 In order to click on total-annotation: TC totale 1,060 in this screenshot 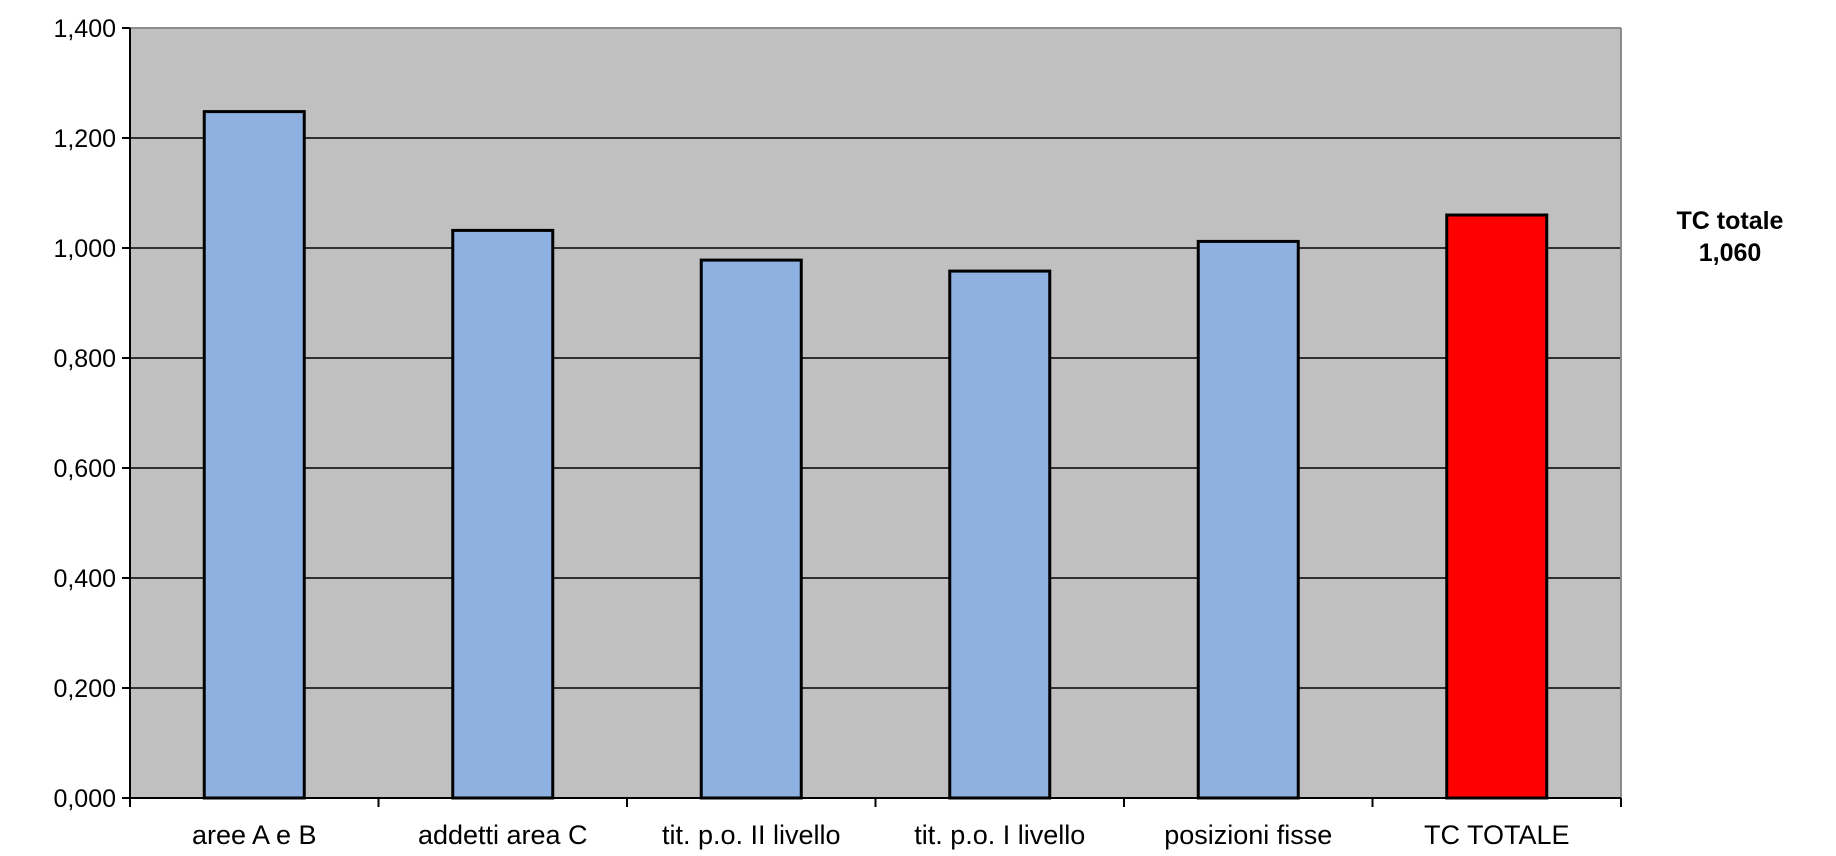, I will do `click(1730, 237)`.